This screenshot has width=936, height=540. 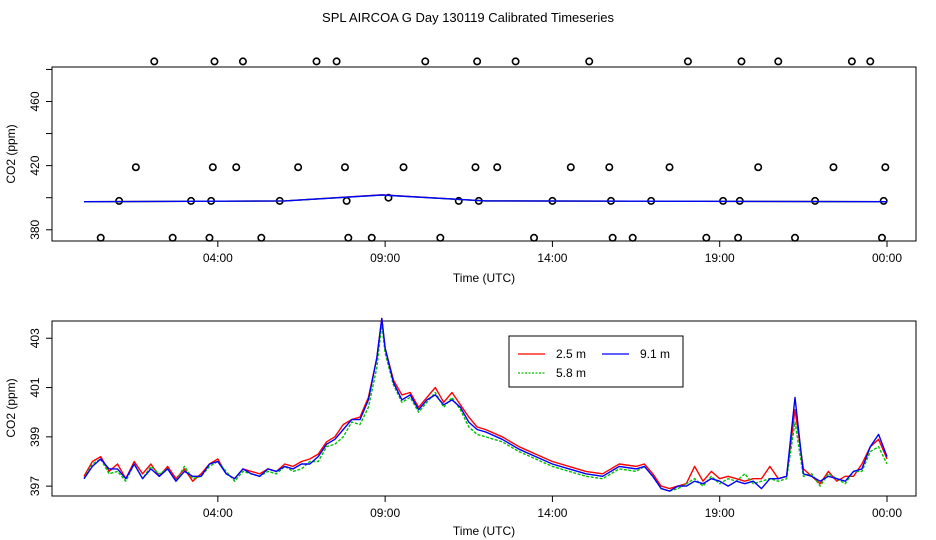 I want to click on legend-box, so click(x=596, y=361).